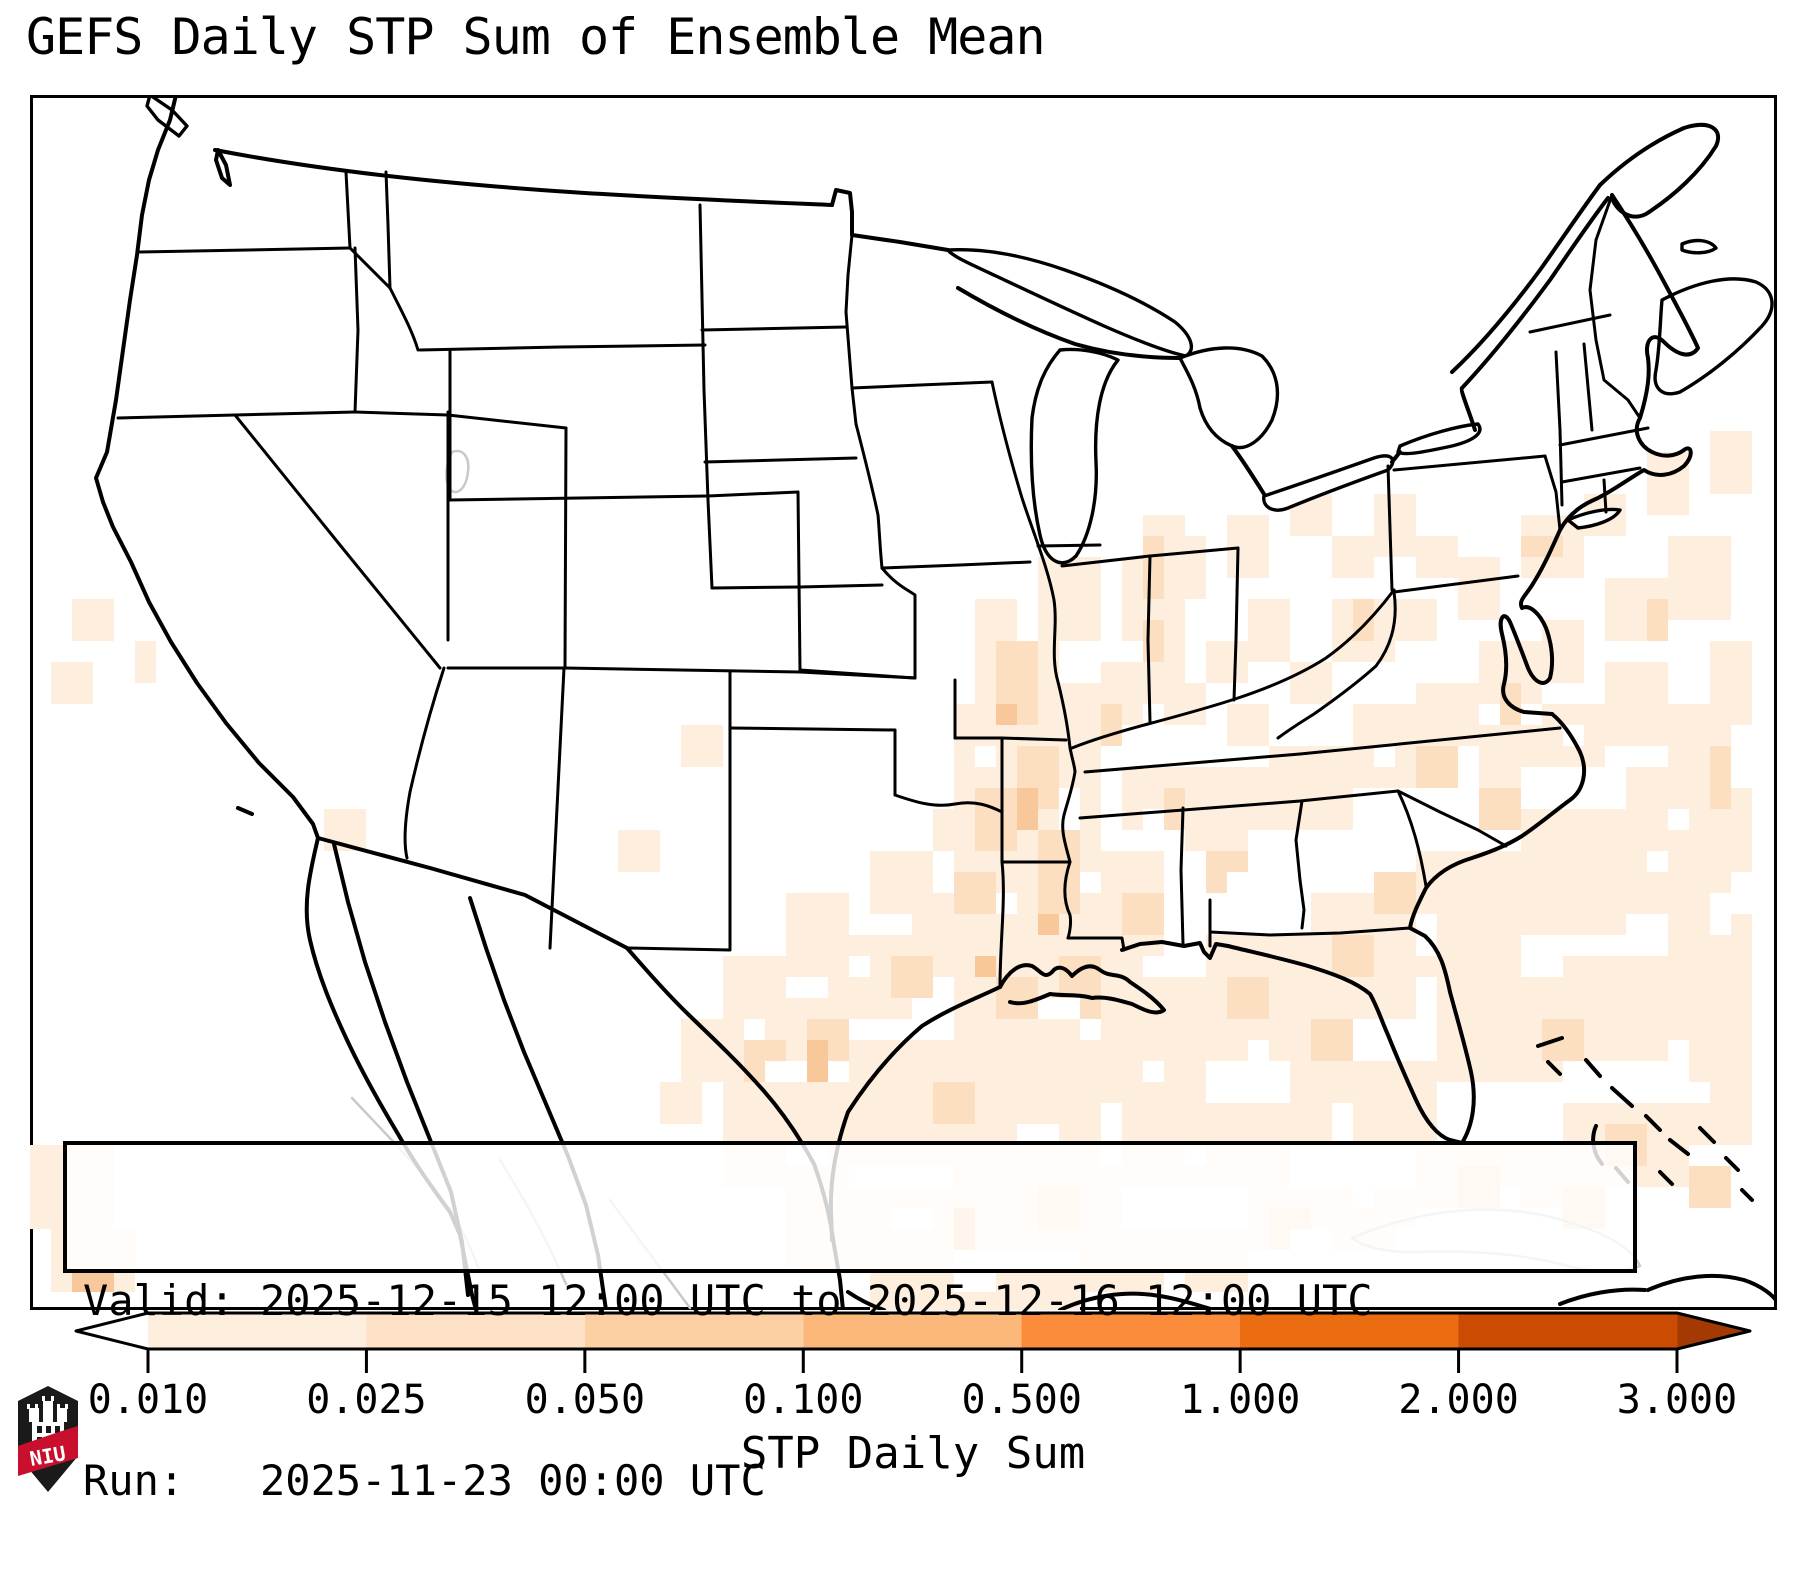 The height and width of the screenshot is (1571, 1803). What do you see at coordinates (148, 1400) in the screenshot?
I see `colorbar-tick-label: 0.010` at bounding box center [148, 1400].